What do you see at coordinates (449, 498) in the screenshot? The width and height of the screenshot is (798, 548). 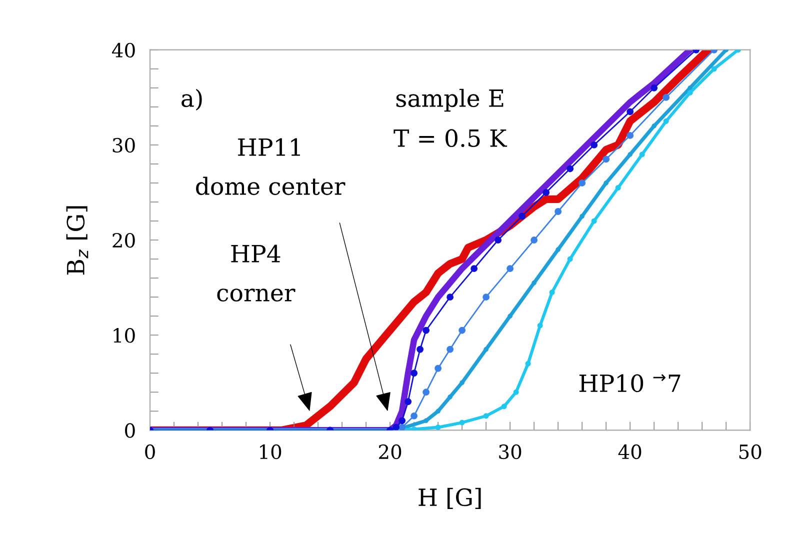 I see `x-axis-title: H [G]` at bounding box center [449, 498].